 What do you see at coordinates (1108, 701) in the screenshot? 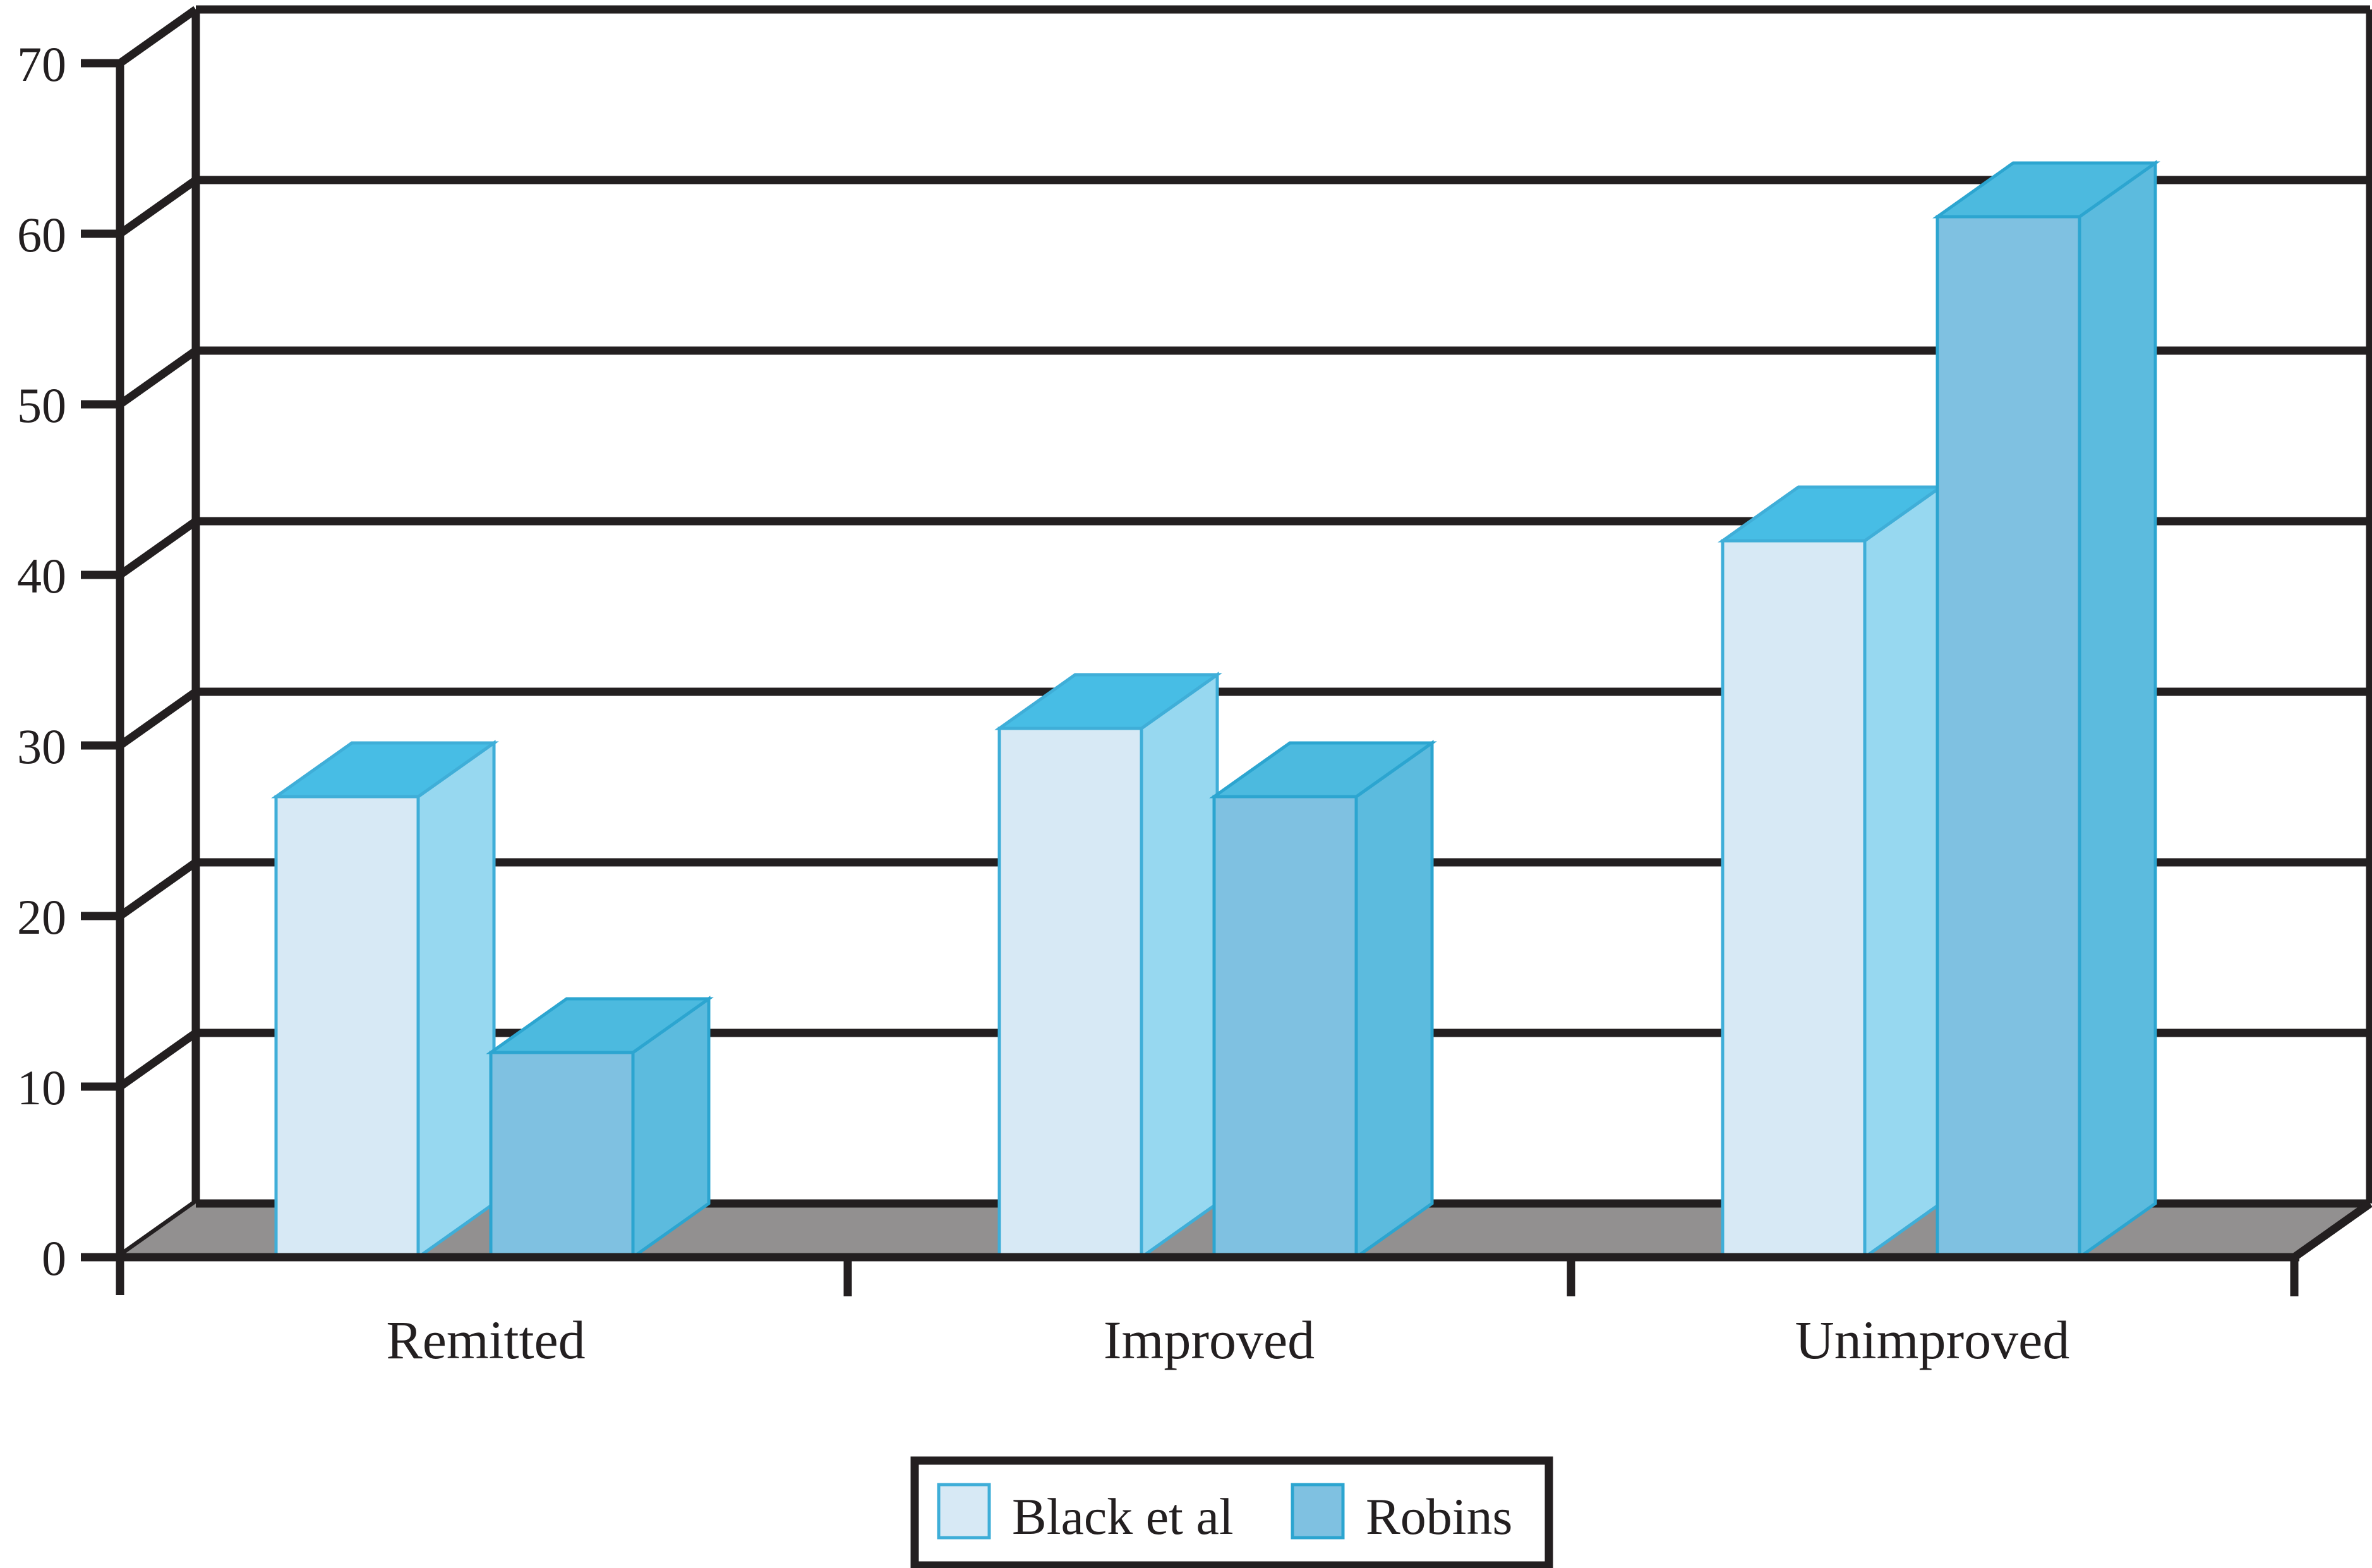
I see `bar-improved-black-et-al-top` at bounding box center [1108, 701].